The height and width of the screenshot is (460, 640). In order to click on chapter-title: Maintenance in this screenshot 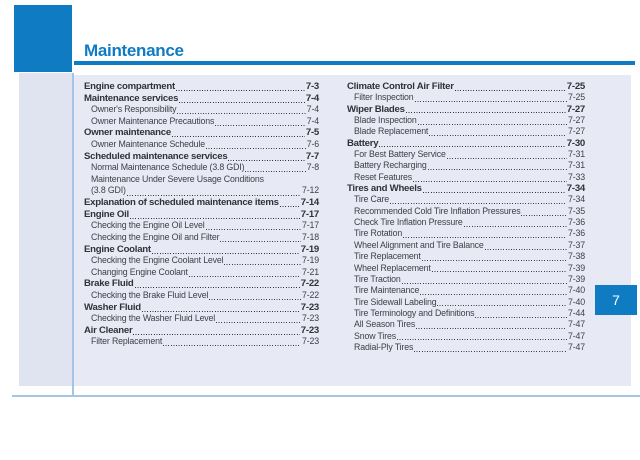, I will do `click(134, 50)`.